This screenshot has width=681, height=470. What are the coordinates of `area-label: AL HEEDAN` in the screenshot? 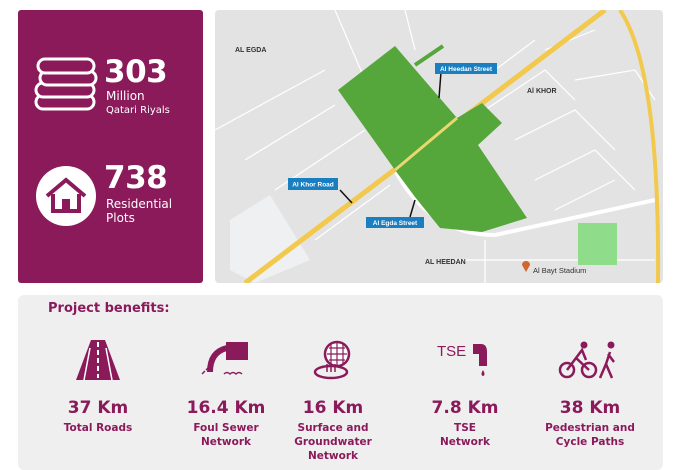 It's located at (445, 262).